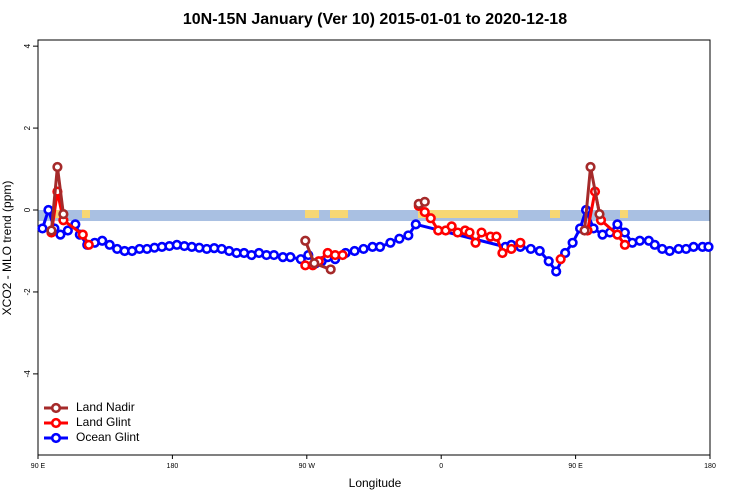 The image size is (750, 500). Describe the element at coordinates (103, 422) in the screenshot. I see `legend-label: Land Glint` at that location.